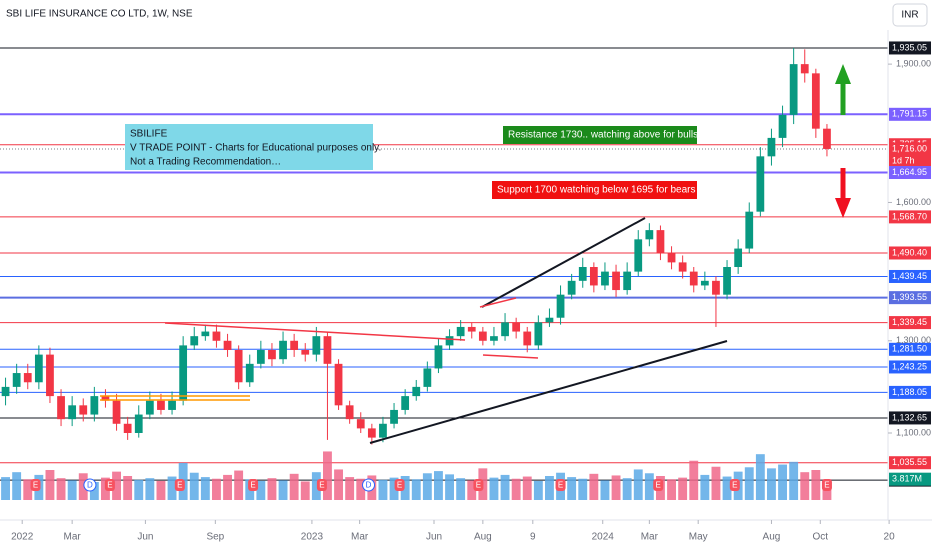 The image size is (932, 550). I want to click on info-text: SBILIFE, so click(149, 134).